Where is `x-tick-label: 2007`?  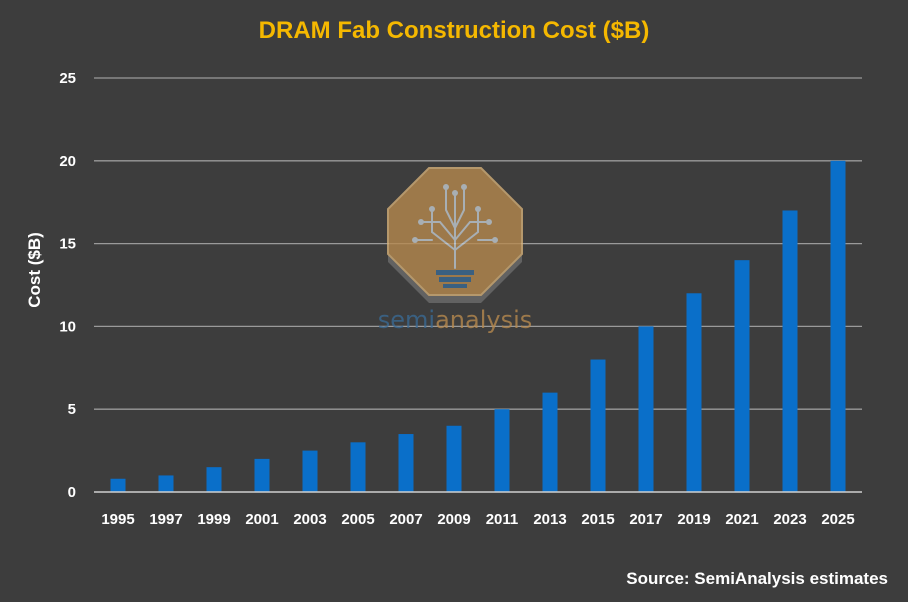
x-tick-label: 2007 is located at coordinates (405, 519).